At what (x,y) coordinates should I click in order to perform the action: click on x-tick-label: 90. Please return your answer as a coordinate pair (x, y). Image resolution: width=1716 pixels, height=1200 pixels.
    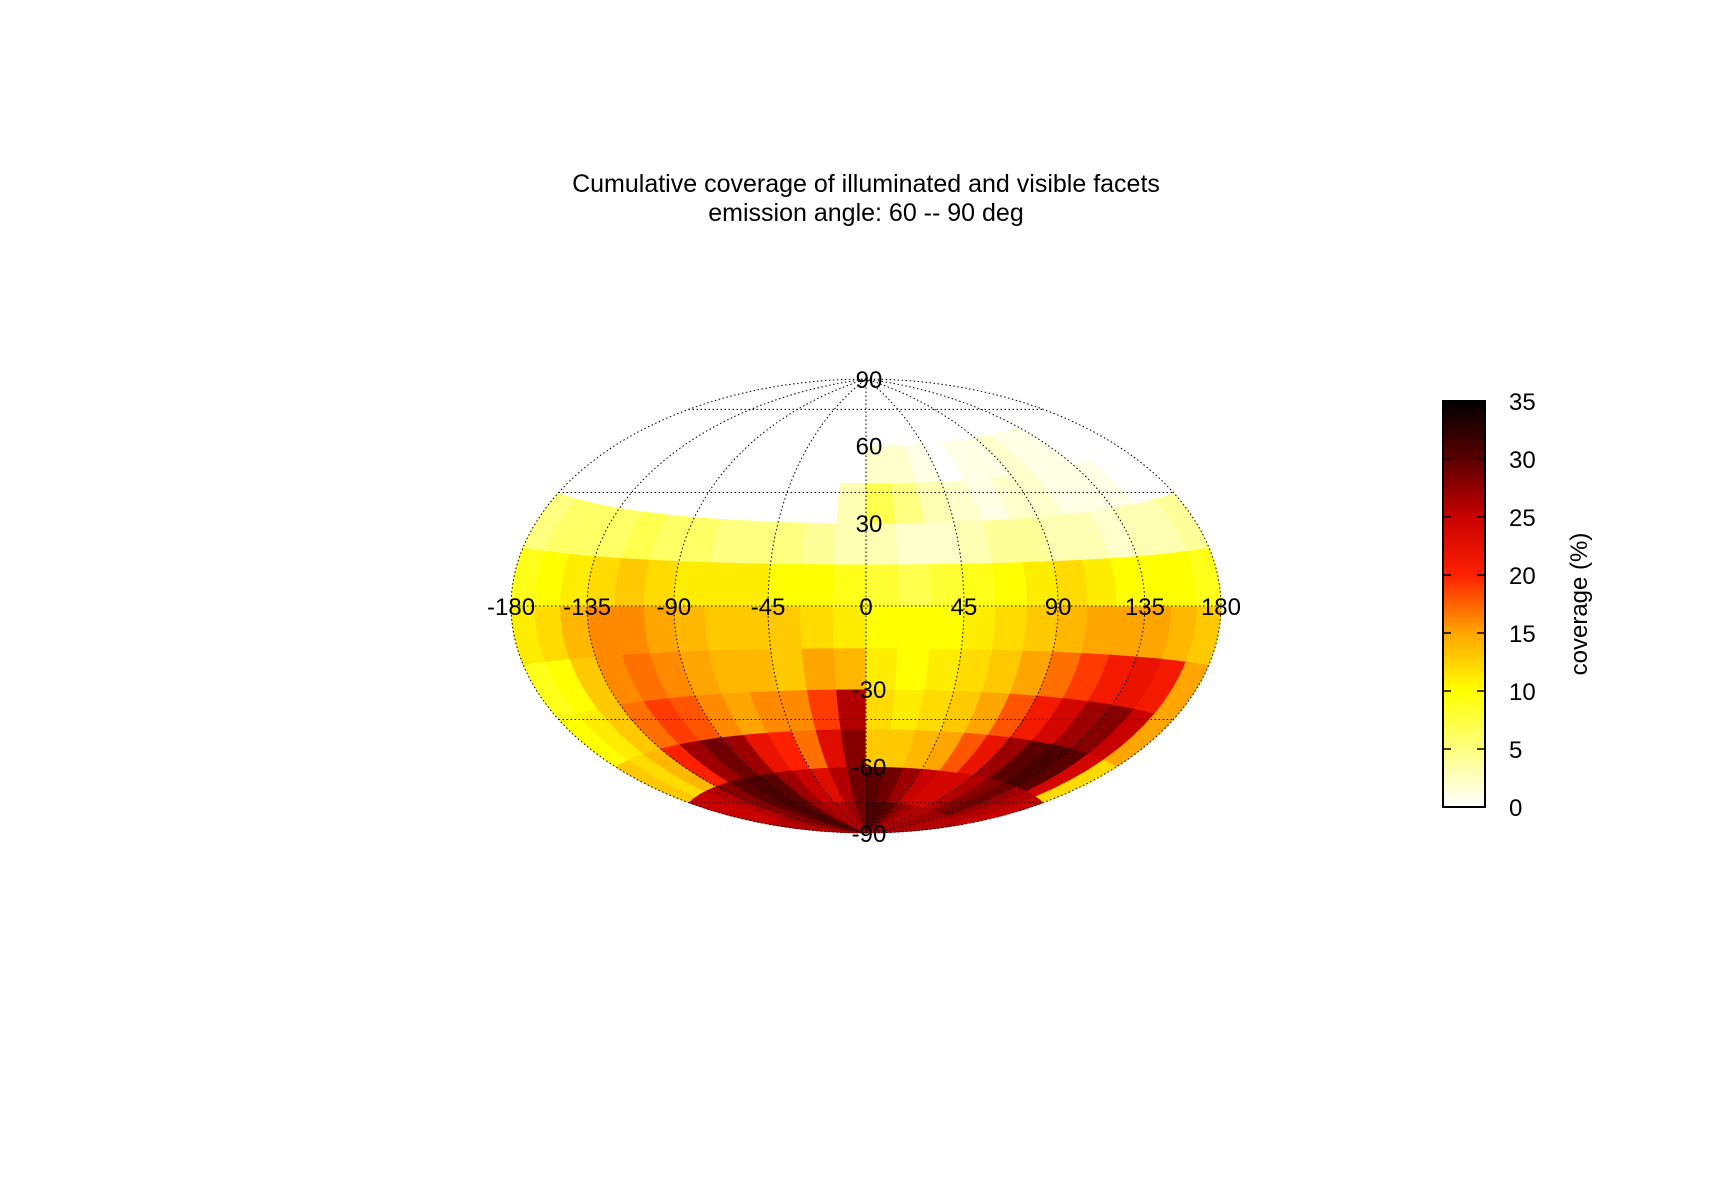
    Looking at the image, I should click on (1058, 607).